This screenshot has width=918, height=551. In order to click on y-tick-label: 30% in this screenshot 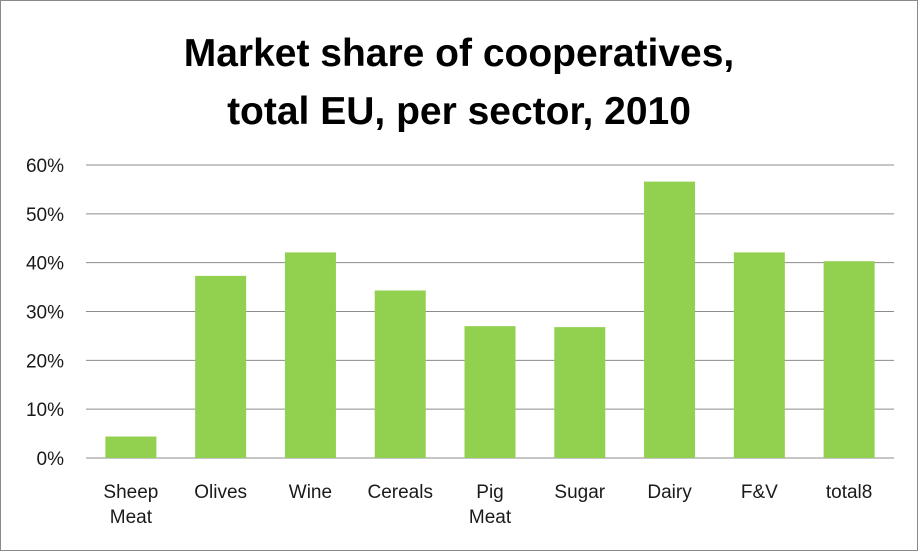, I will do `click(45, 313)`.